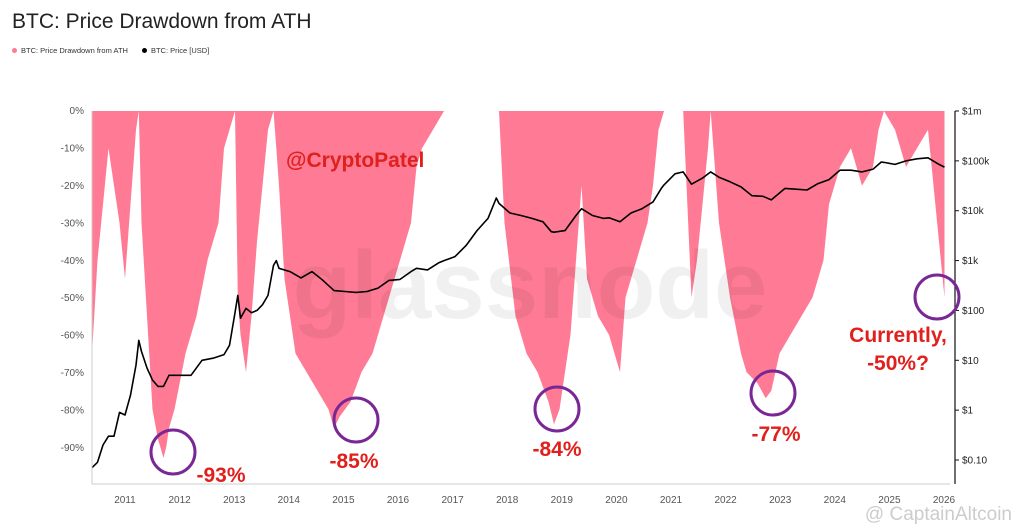  What do you see at coordinates (289, 500) in the screenshot?
I see `x-tick-label: 2014` at bounding box center [289, 500].